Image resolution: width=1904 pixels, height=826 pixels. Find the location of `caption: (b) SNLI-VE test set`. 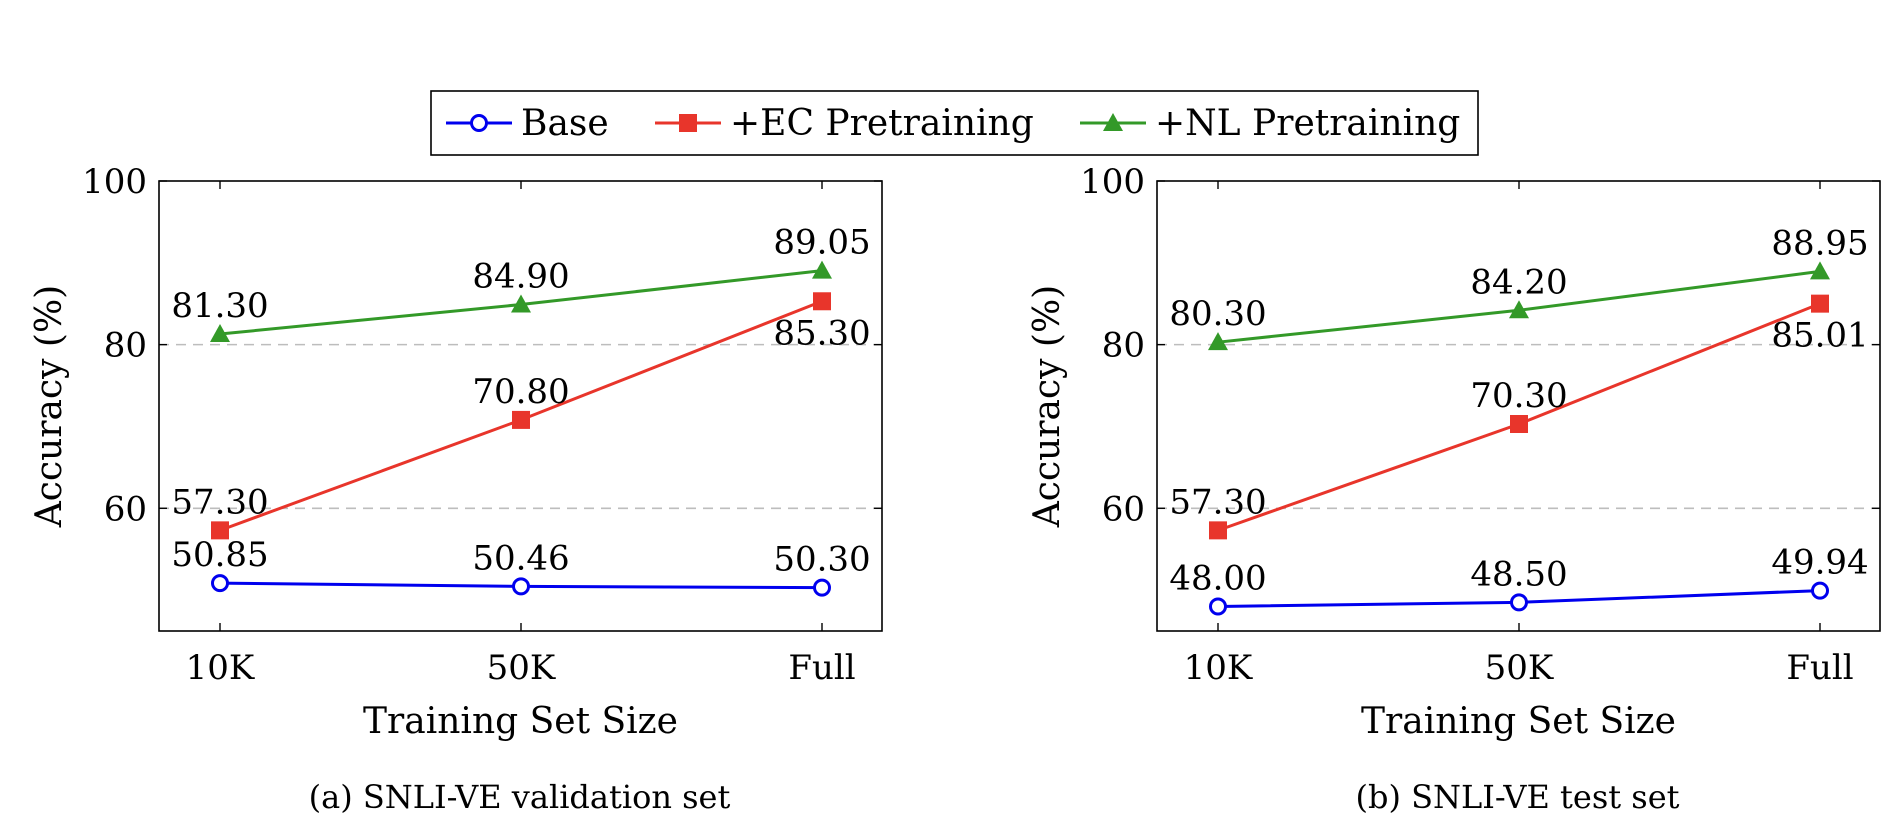

caption: (b) SNLI-VE test set is located at coordinates (1517, 797).